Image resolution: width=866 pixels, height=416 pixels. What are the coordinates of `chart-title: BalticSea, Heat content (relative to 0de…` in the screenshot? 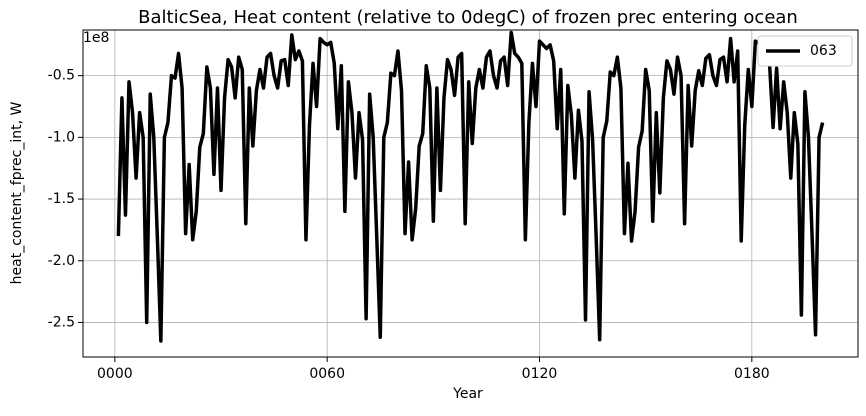 It's located at (468, 17).